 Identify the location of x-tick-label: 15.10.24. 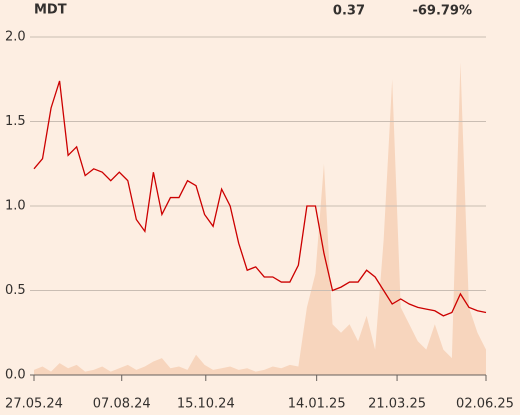
(206, 404).